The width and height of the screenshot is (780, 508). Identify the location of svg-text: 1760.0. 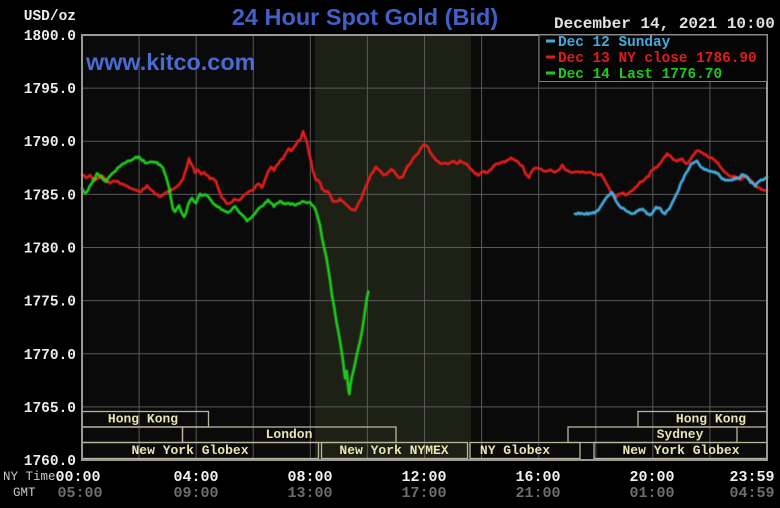
(50, 462).